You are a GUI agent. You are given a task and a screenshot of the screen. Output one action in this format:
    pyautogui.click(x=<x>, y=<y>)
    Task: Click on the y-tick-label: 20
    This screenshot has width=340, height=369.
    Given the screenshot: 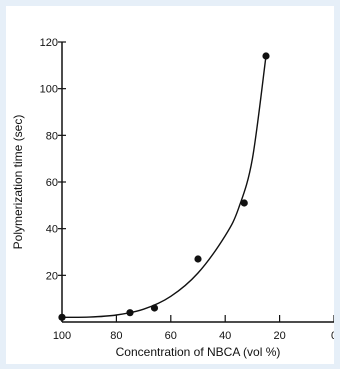 What is the action you would take?
    pyautogui.click(x=52, y=276)
    